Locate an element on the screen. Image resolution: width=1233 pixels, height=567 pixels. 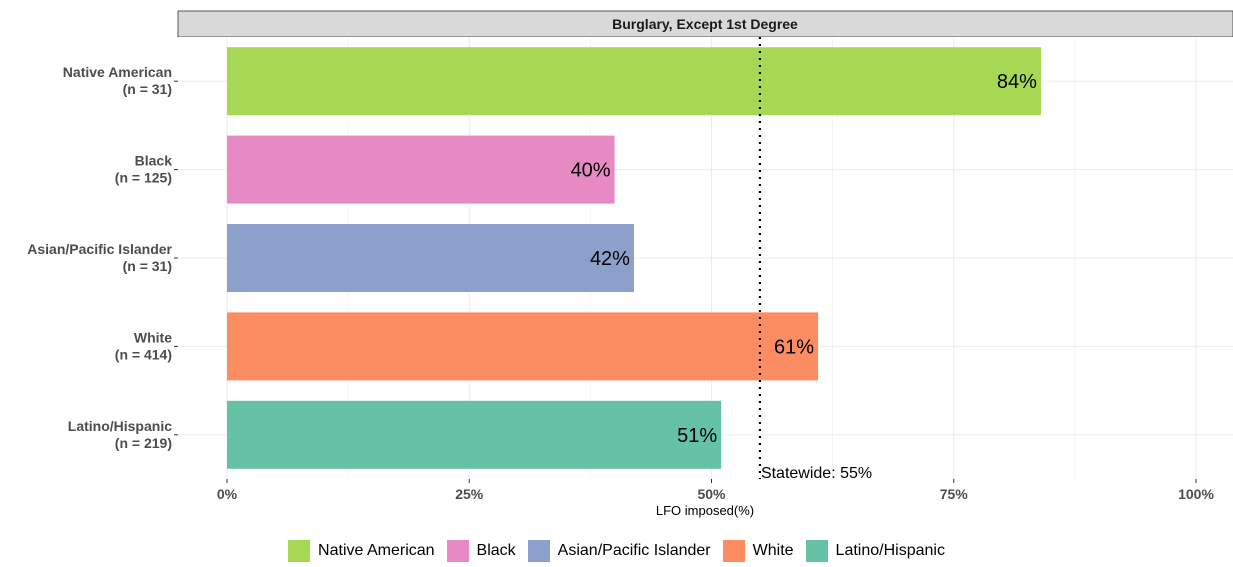
bar-asian-pacific-islander is located at coordinates (430, 258).